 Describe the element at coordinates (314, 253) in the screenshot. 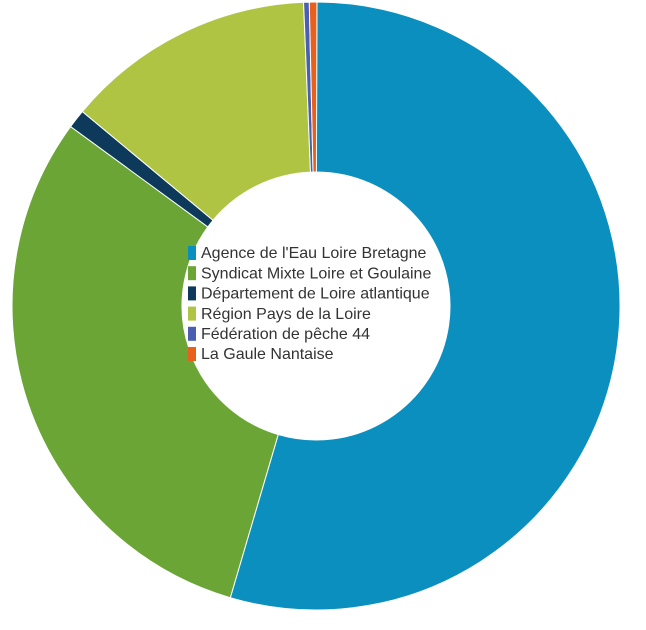

I see `legend-label: Agence de l'Eau Loire Bretagne` at that location.